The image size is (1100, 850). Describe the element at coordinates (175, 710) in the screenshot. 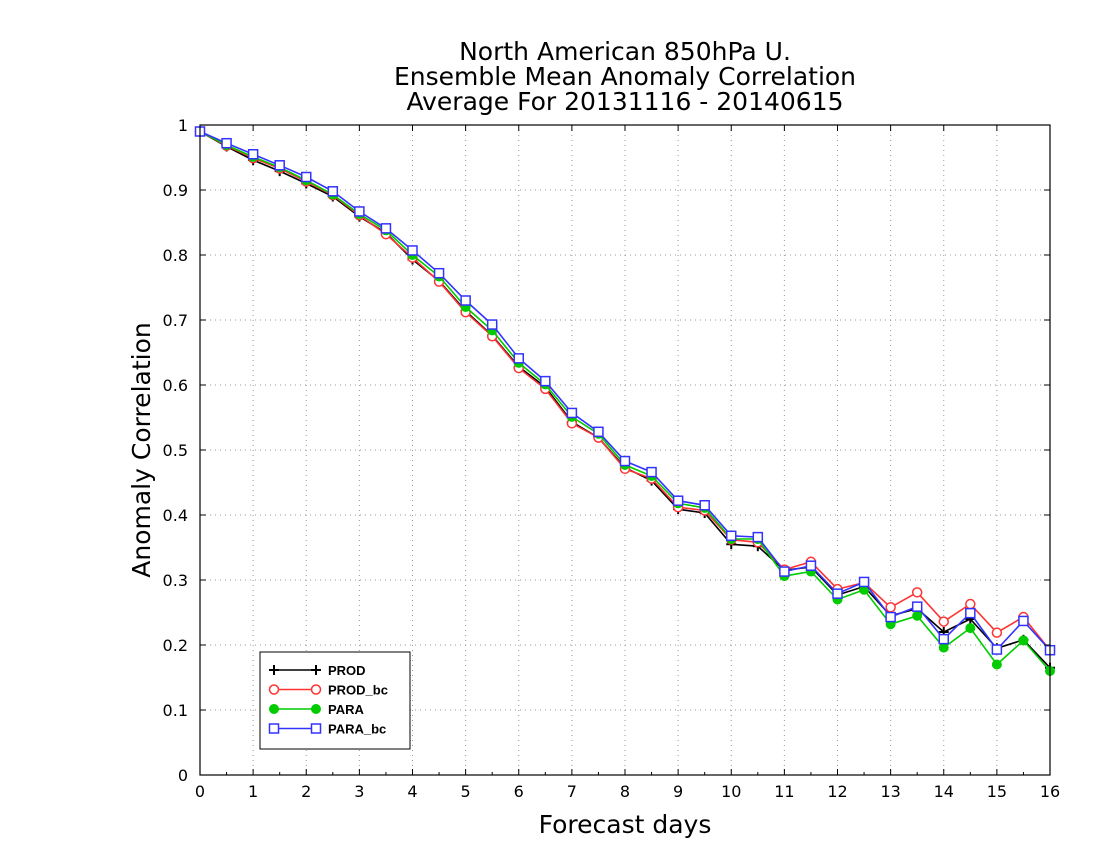

I see `y-tick-label: 0.1` at that location.